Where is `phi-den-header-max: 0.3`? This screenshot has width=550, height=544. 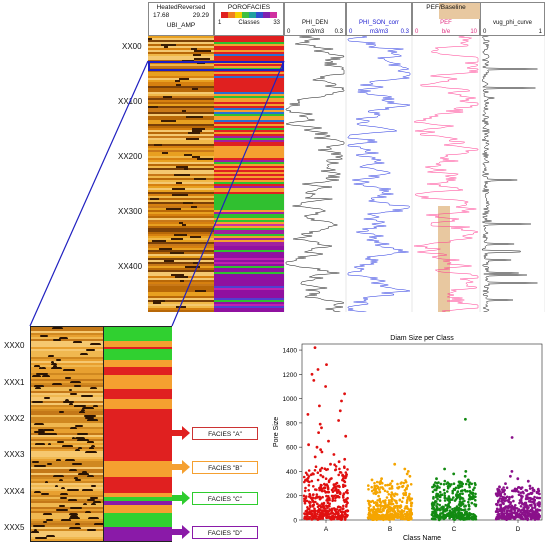
phi-den-header-max: 0.3 is located at coordinates (338, 32).